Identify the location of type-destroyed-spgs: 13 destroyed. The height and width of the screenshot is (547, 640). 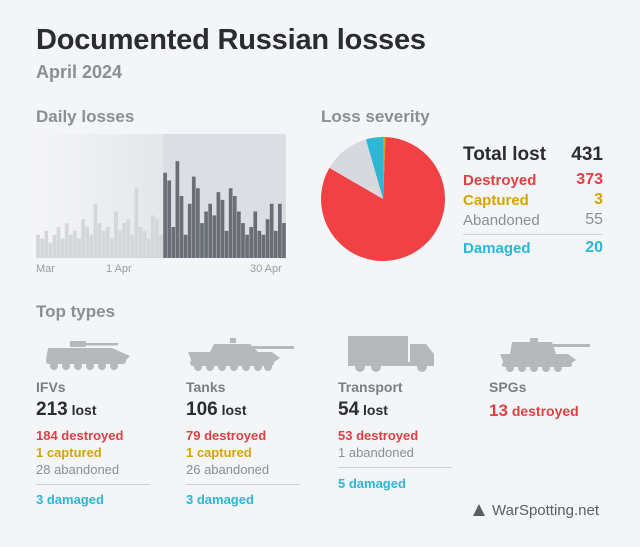
(534, 411).